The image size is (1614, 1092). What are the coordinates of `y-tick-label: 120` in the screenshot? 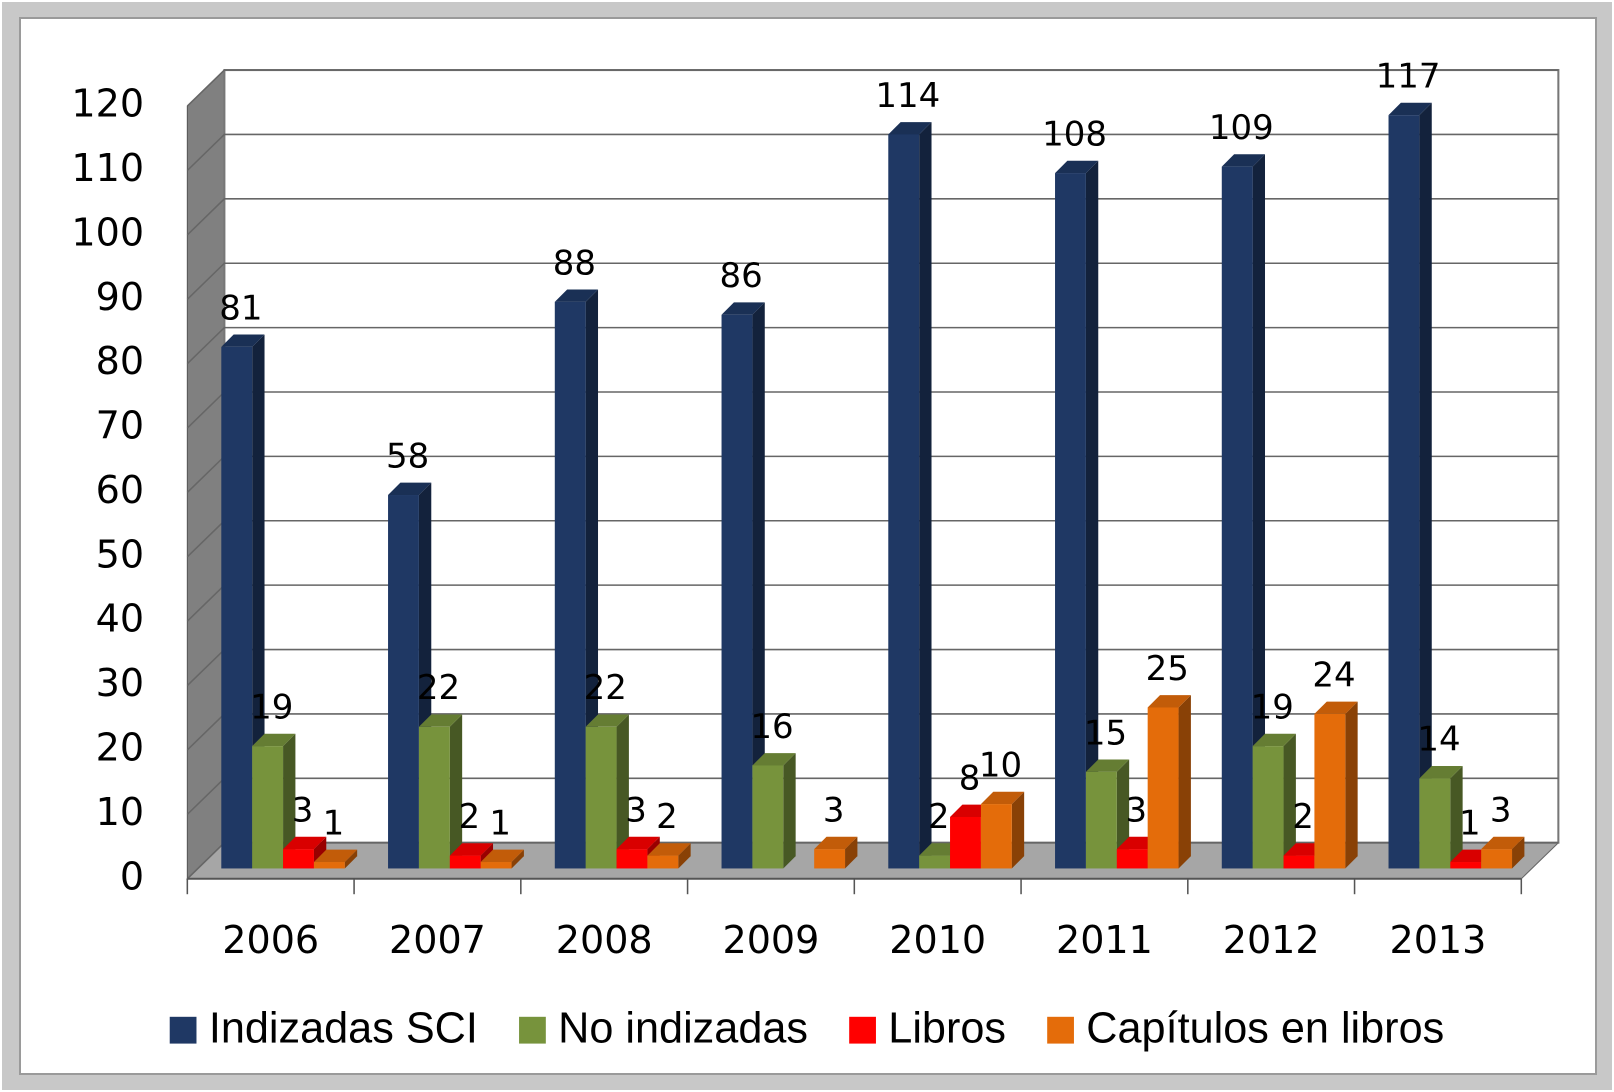 It's located at (107, 104).